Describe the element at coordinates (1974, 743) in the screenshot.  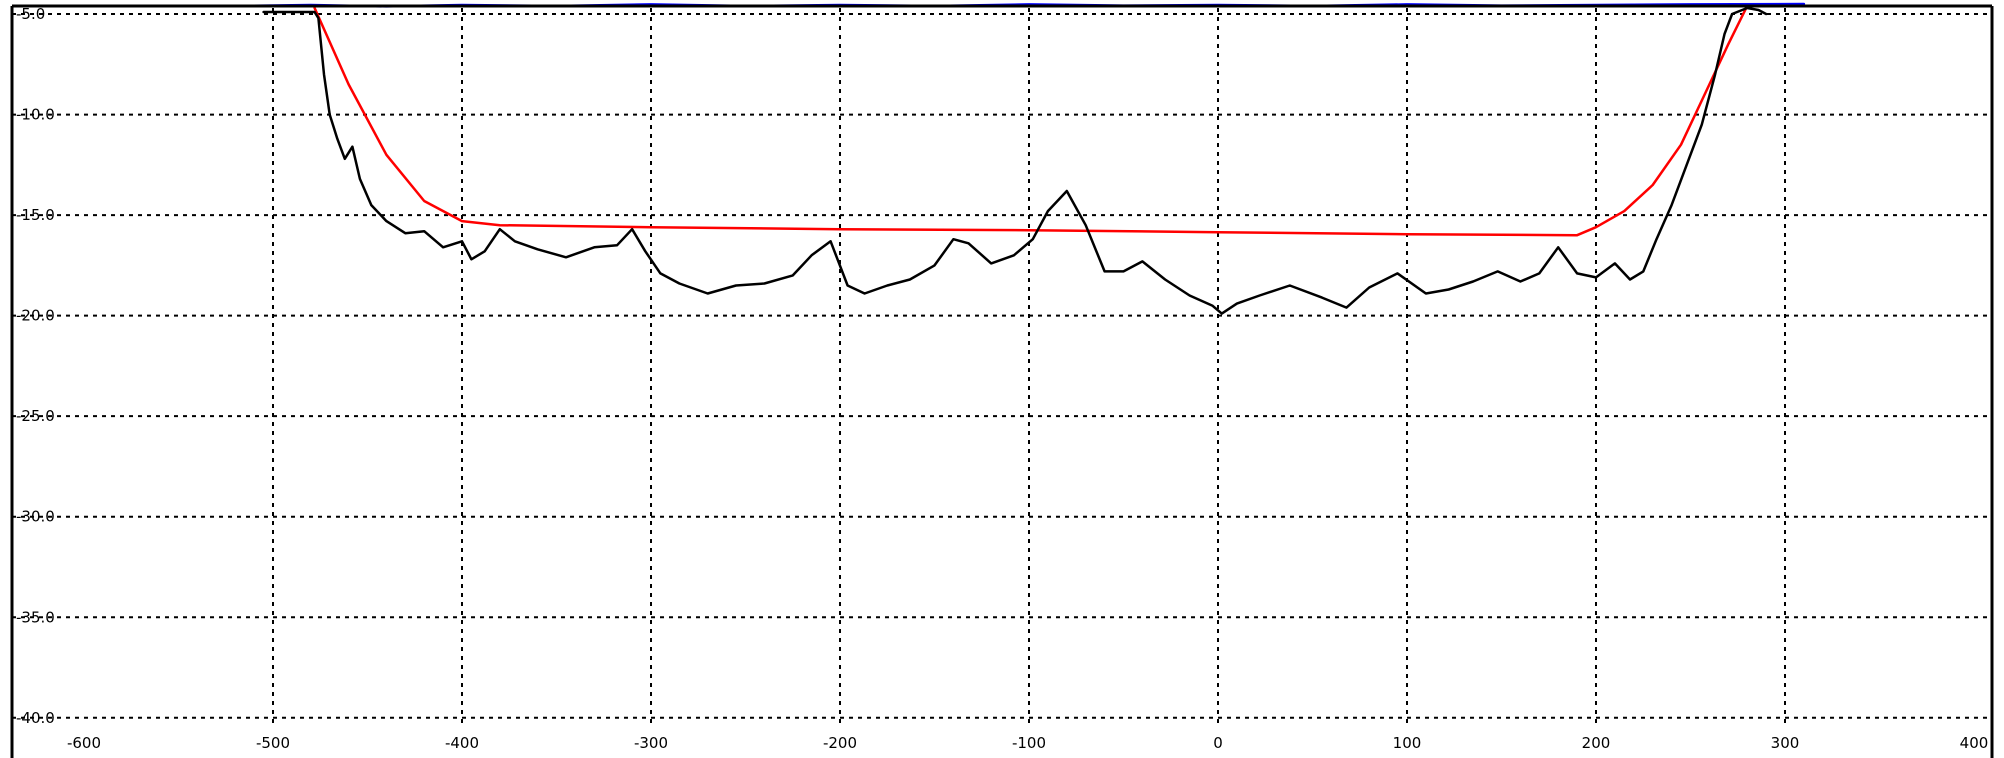
I see `x-tick-label: 400` at that location.